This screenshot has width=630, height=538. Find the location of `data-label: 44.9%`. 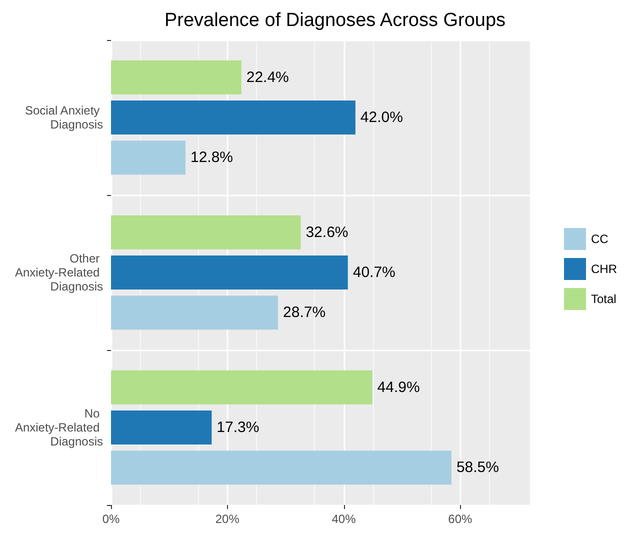

data-label: 44.9% is located at coordinates (398, 387).